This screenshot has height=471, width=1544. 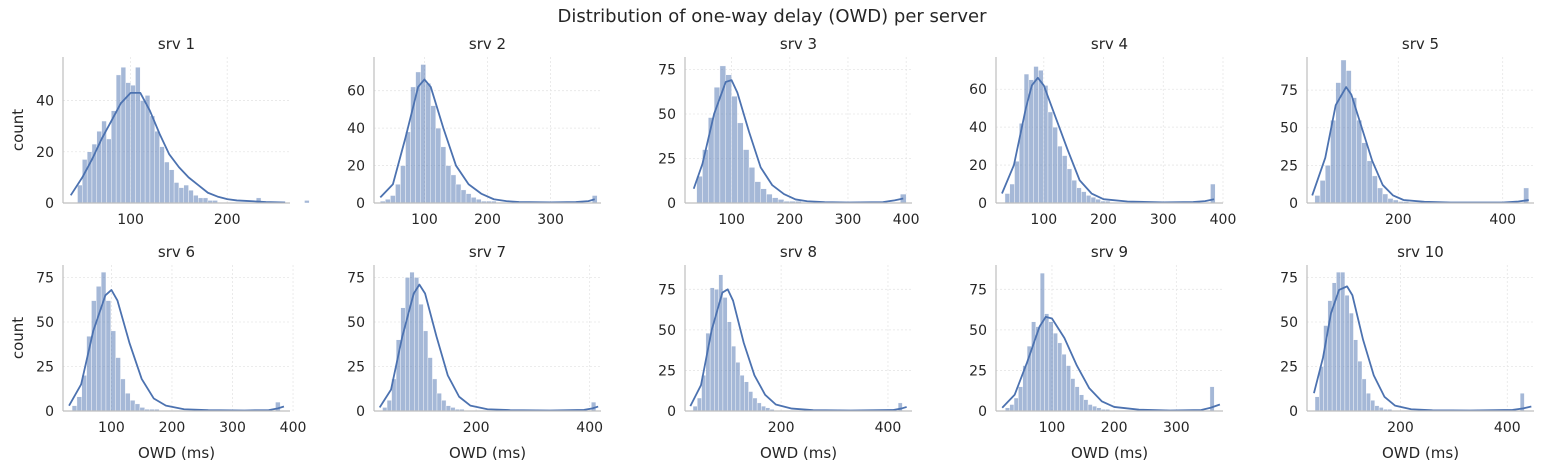 I want to click on y-tick-label: 60, so click(x=356, y=92).